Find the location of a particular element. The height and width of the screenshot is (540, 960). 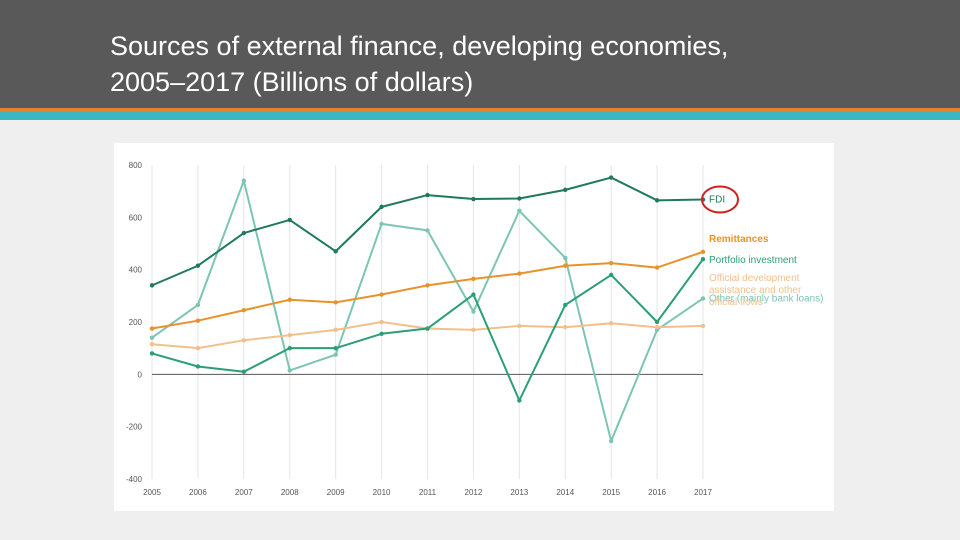

data-point-remittances-2011 is located at coordinates (427, 285).